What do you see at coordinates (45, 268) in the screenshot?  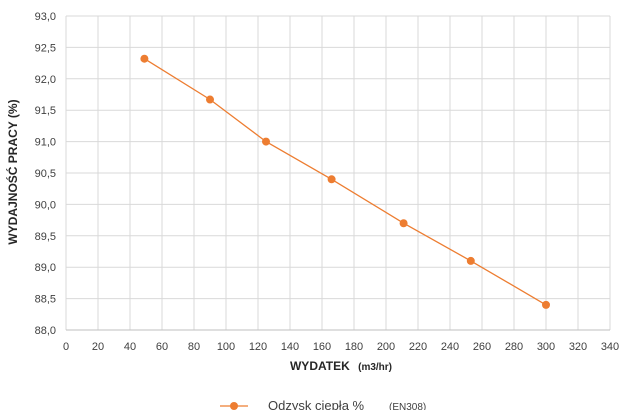 I see `y-tick-label: 89,0` at bounding box center [45, 268].